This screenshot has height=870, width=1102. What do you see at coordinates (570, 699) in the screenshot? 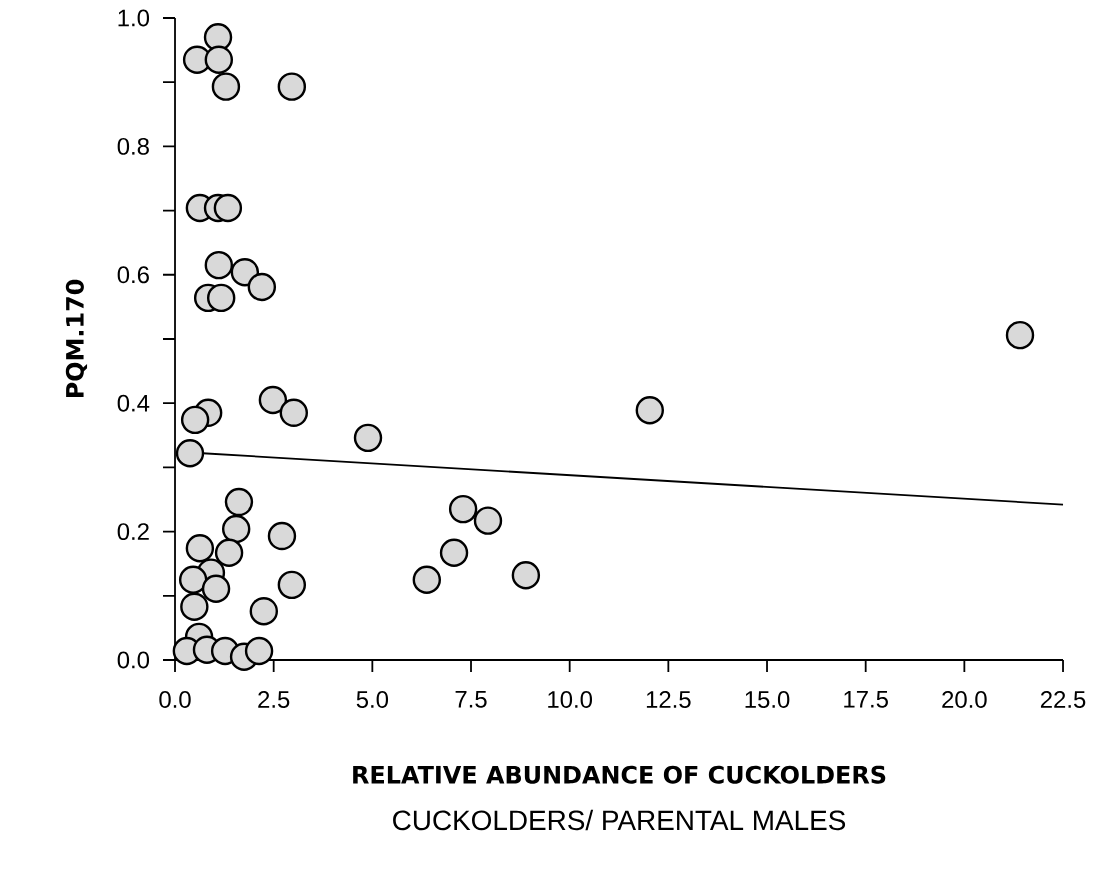
I see `x-tick-label: 10.0` at bounding box center [570, 699].